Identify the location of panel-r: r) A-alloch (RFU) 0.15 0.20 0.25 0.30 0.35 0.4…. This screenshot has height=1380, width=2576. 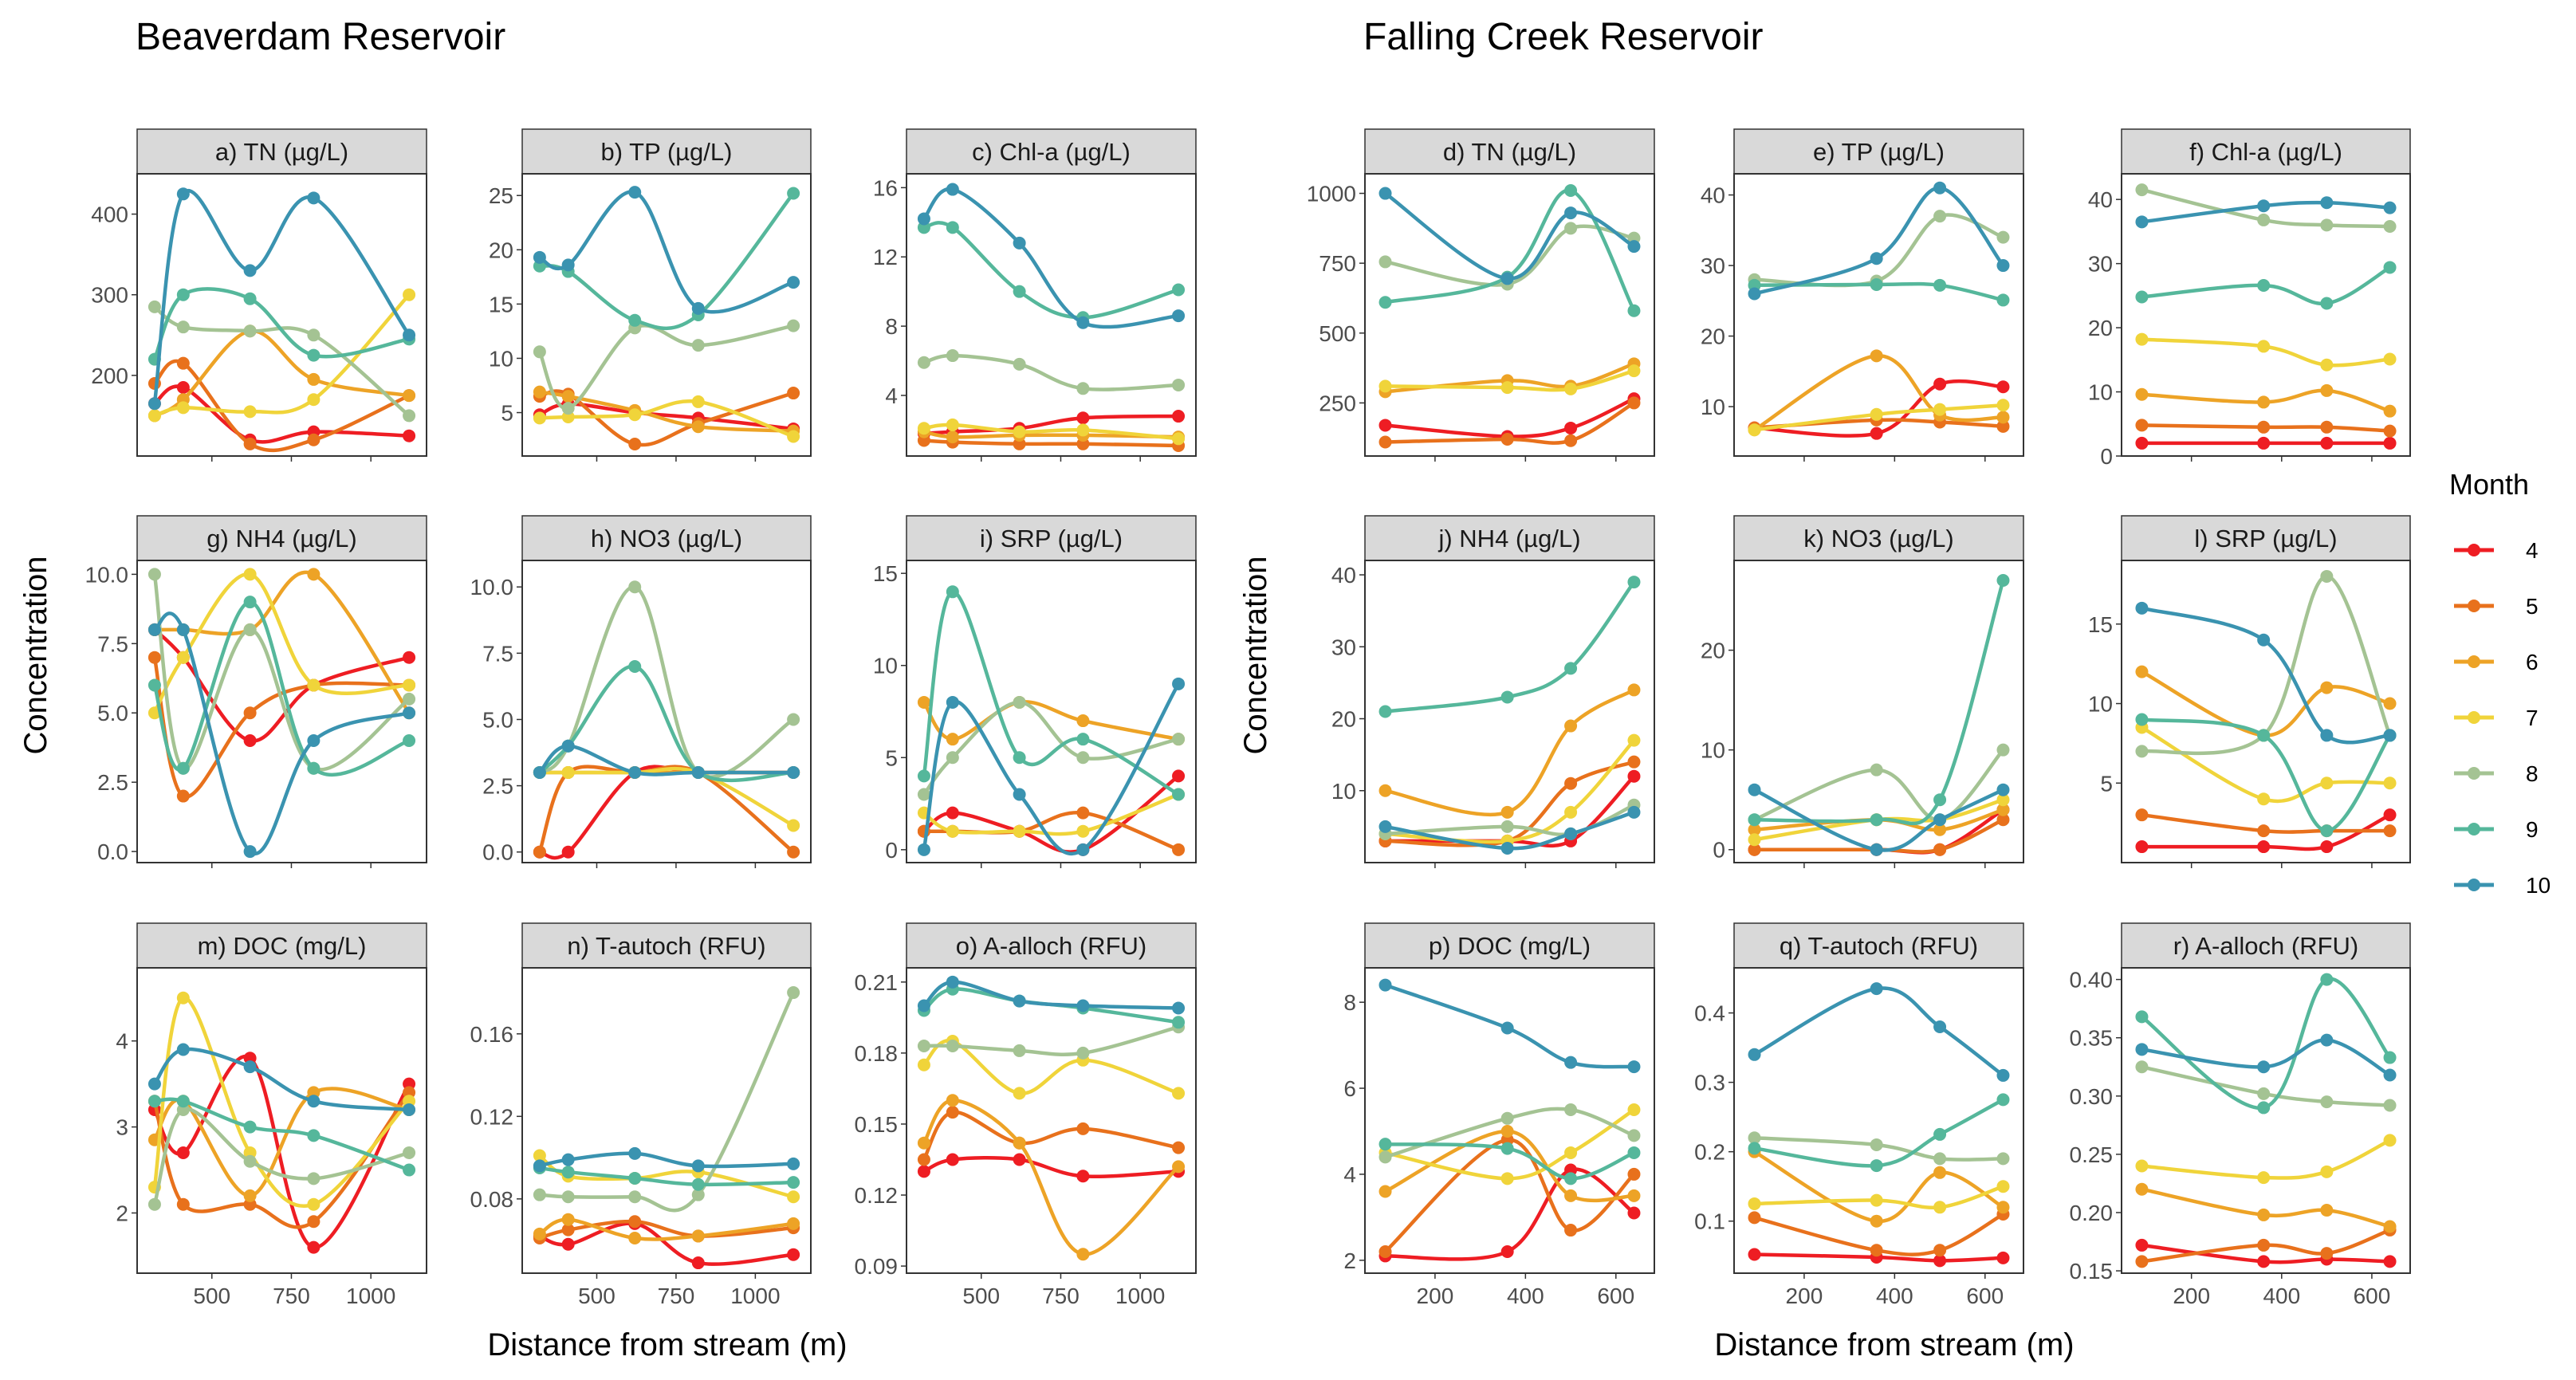
(2240, 1115).